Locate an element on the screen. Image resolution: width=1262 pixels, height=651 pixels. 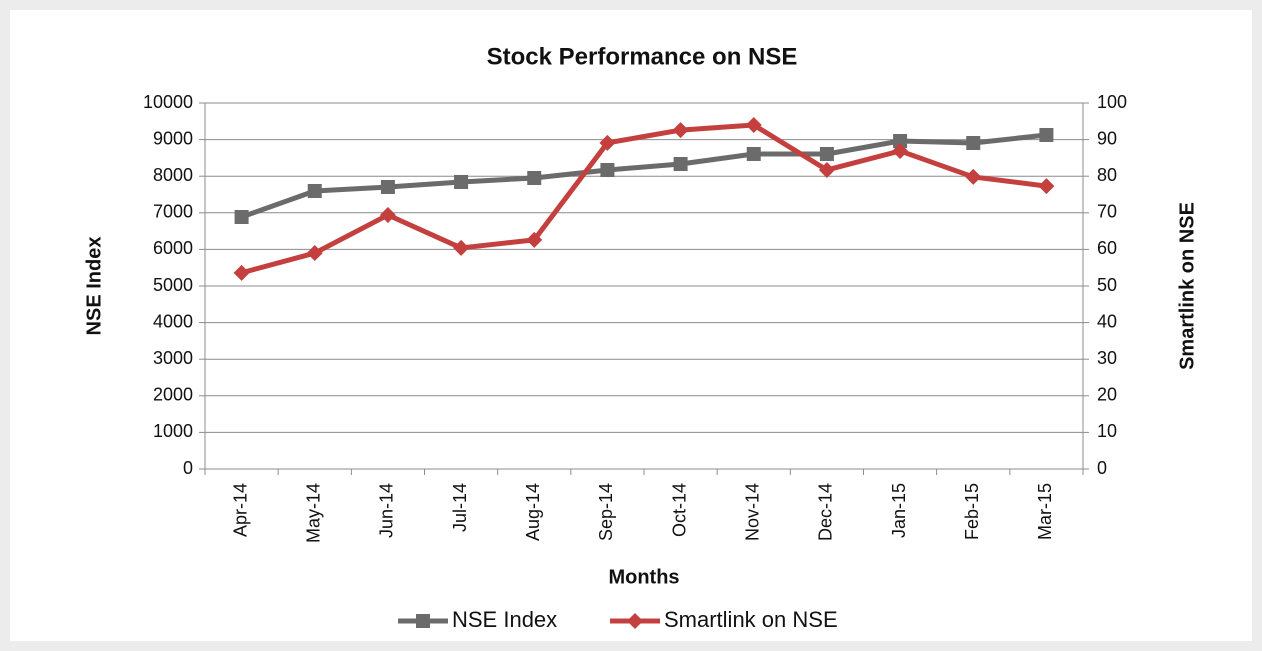
y-tick-label: 10000 is located at coordinates (168, 102).